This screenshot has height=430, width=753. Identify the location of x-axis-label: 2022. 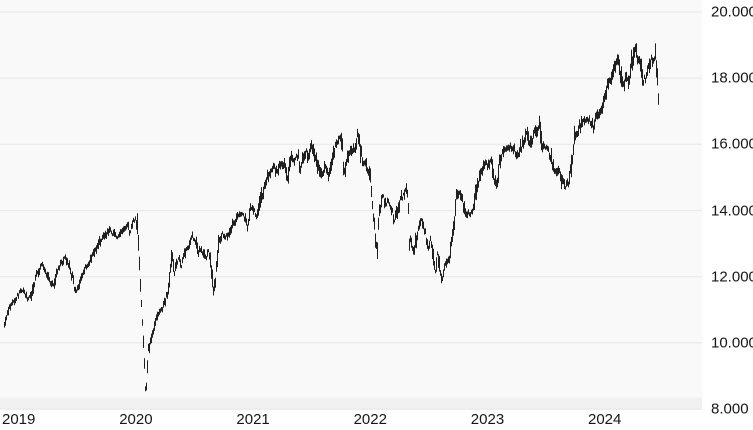
(370, 419).